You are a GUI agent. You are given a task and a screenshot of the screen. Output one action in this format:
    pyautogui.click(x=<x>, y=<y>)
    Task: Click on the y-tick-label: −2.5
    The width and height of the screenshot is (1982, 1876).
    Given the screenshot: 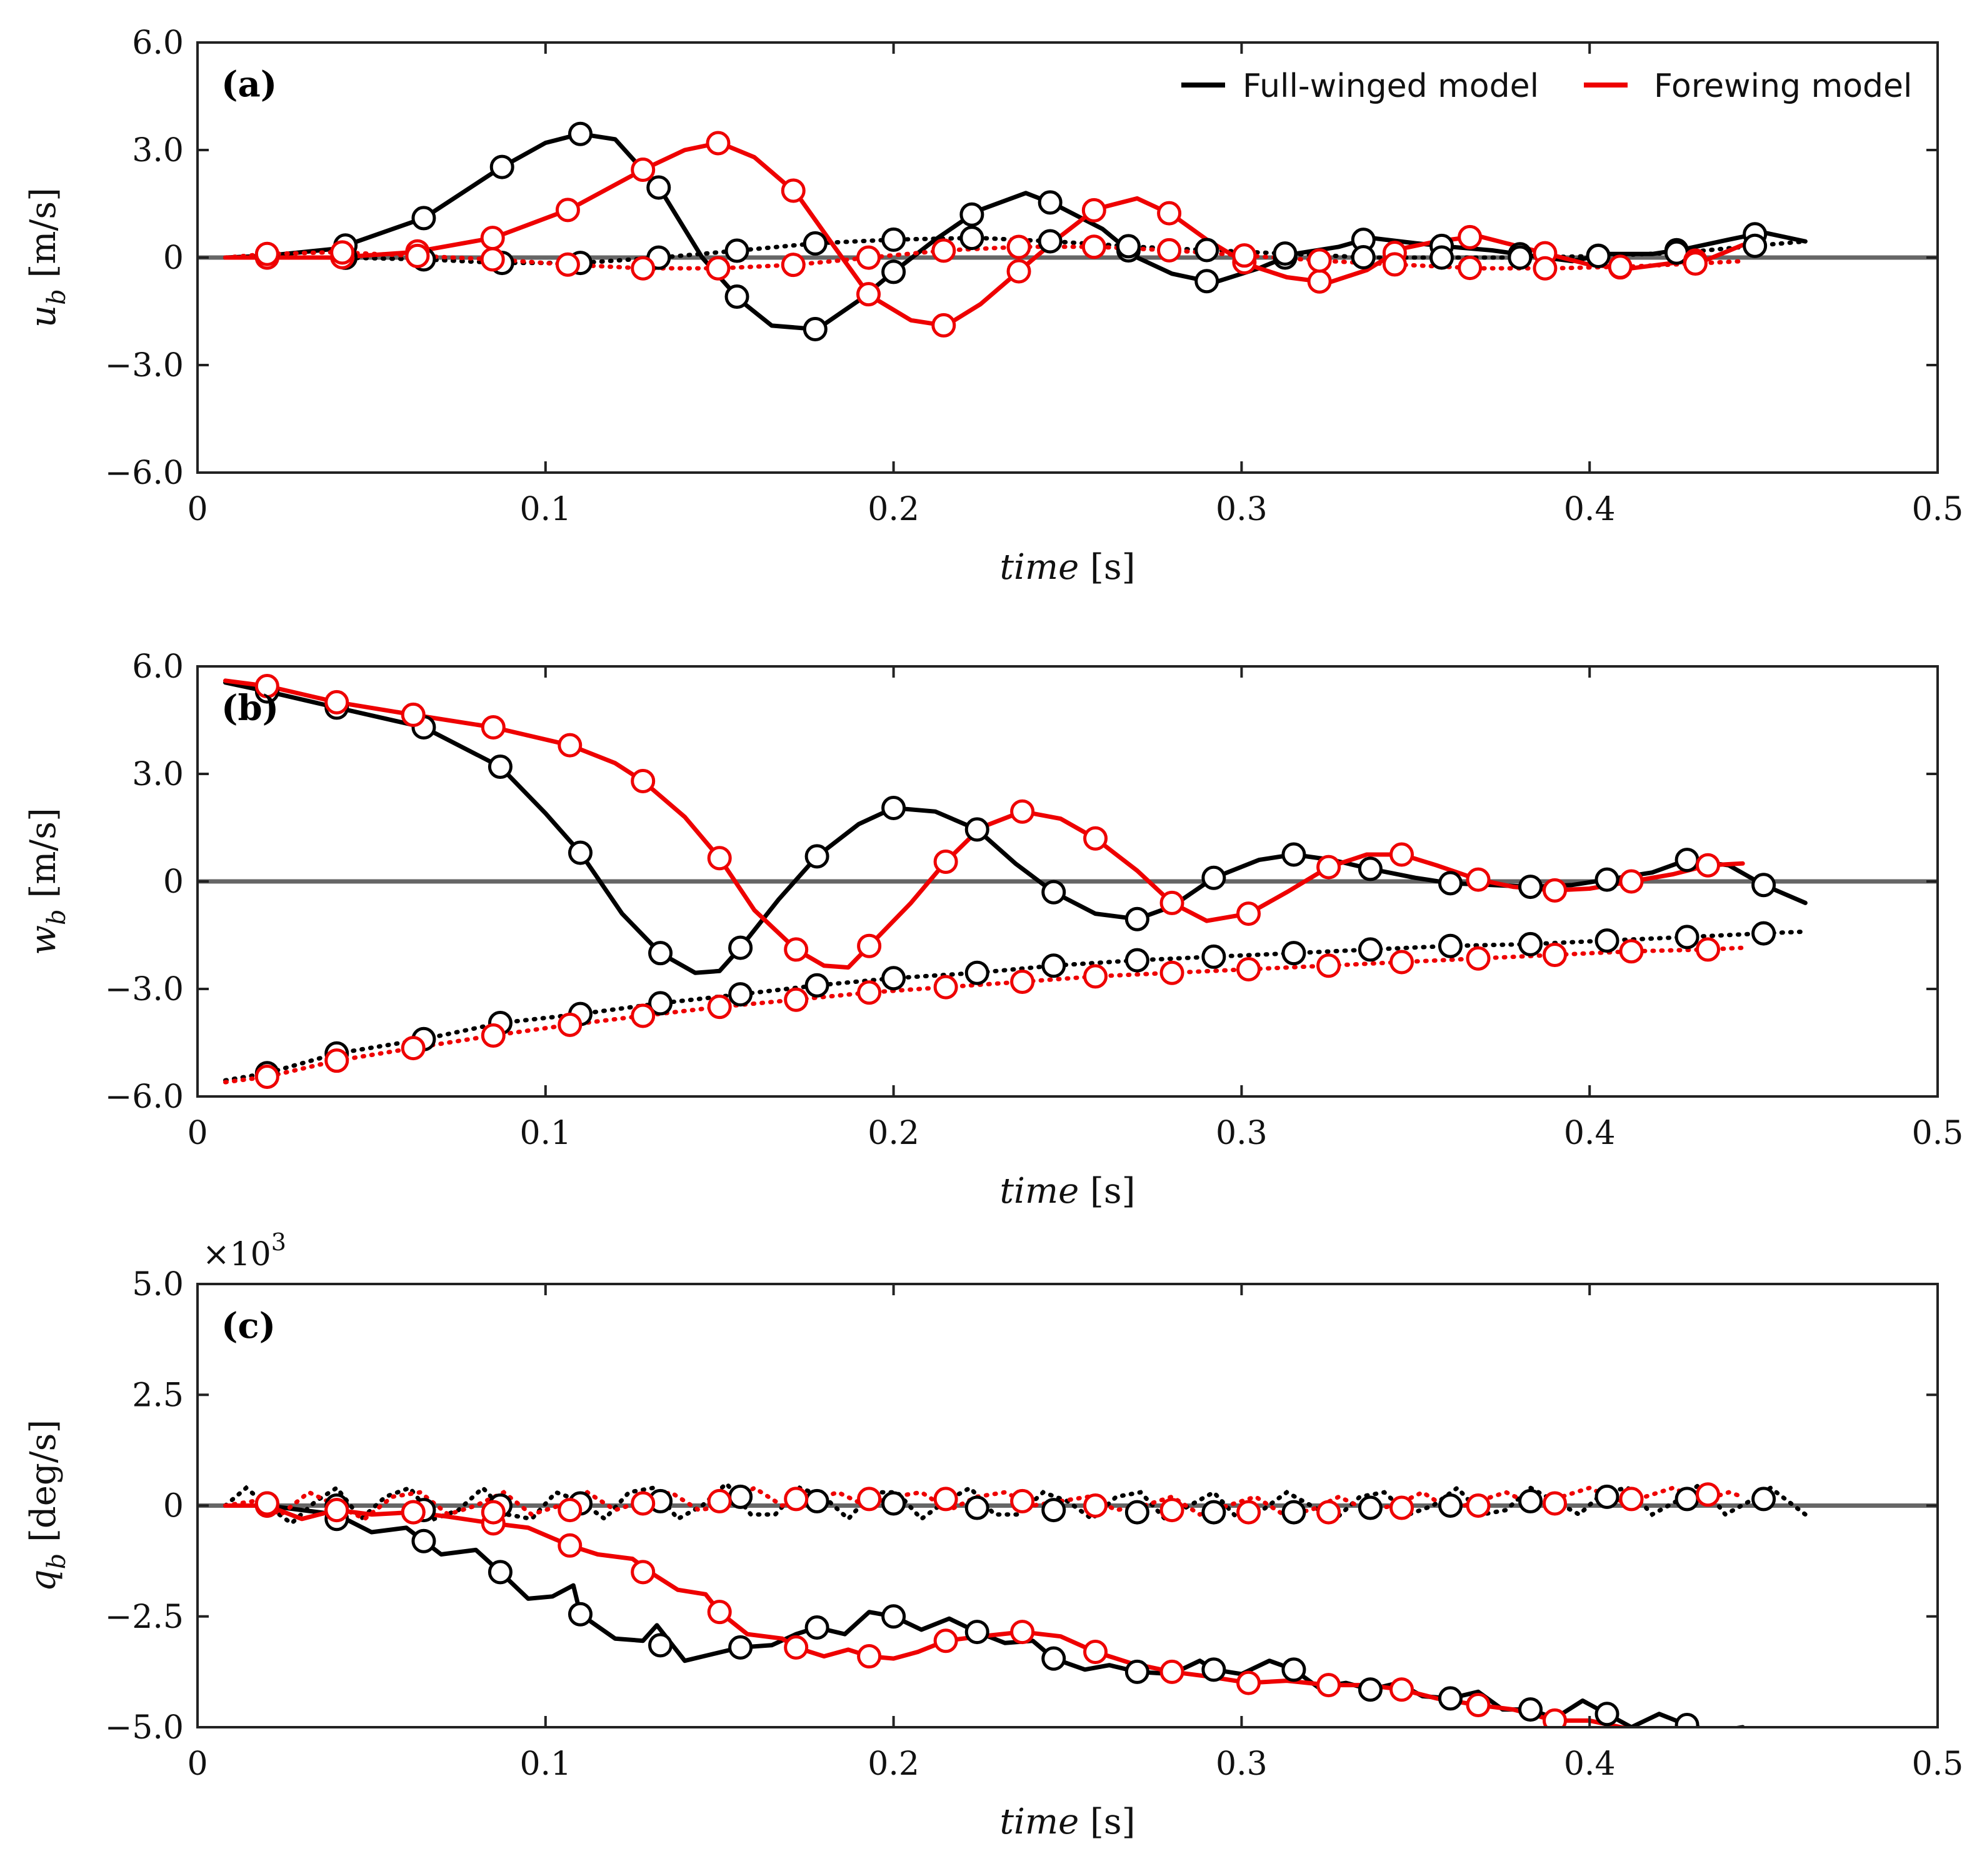 What is the action you would take?
    pyautogui.click(x=145, y=1617)
    